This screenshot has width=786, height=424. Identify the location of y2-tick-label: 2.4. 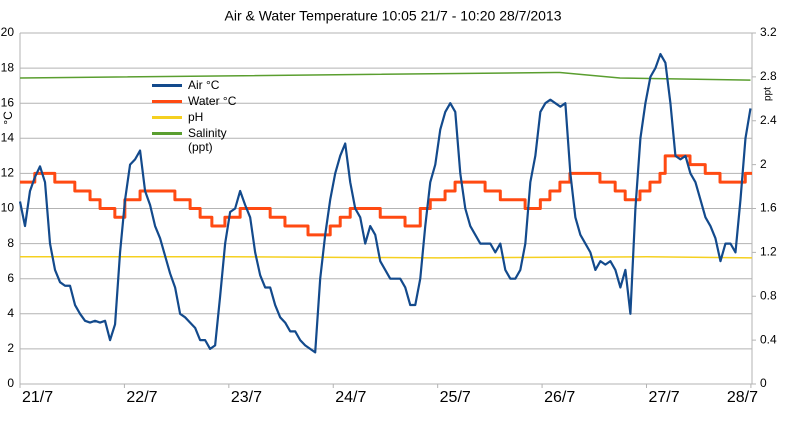
(768, 120).